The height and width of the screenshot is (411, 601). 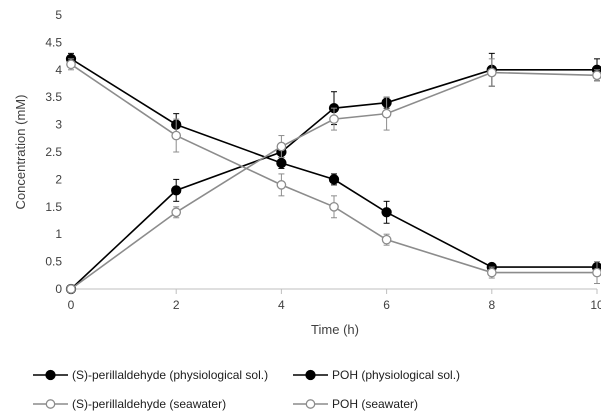 What do you see at coordinates (281, 305) in the screenshot?
I see `x-tick-label: 4` at bounding box center [281, 305].